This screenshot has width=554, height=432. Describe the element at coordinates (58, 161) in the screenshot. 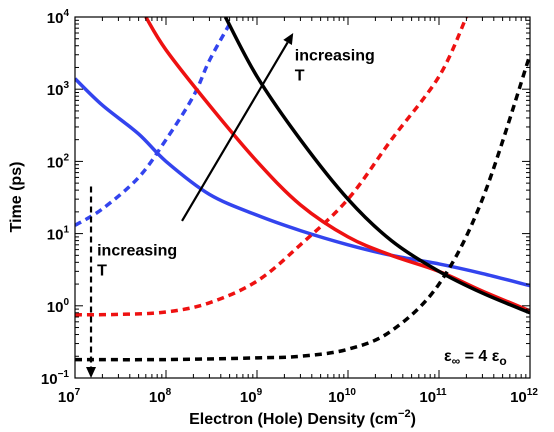

I see `y-tick-label-3: 10²` at that location.